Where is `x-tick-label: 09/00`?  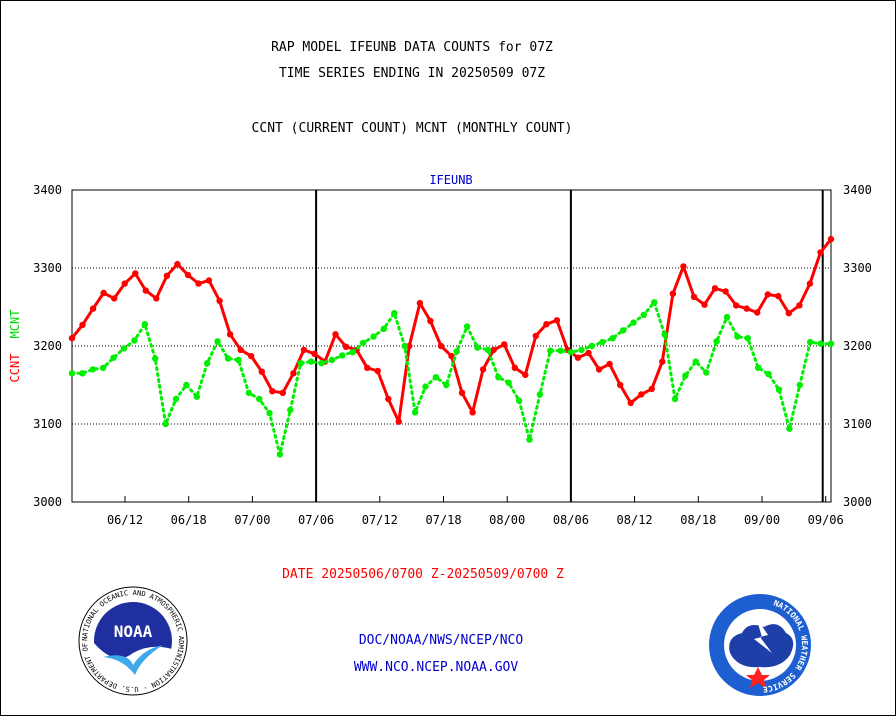
x-tick-label: 09/00 is located at coordinates (762, 520).